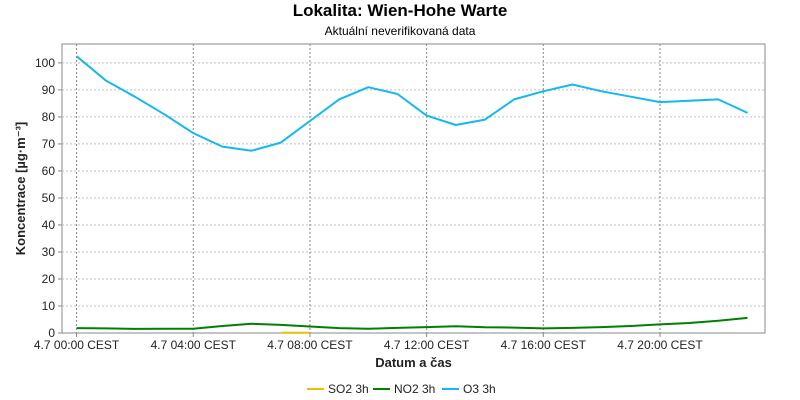 This screenshot has width=800, height=400. I want to click on y-tick-label: 80, so click(49, 117).